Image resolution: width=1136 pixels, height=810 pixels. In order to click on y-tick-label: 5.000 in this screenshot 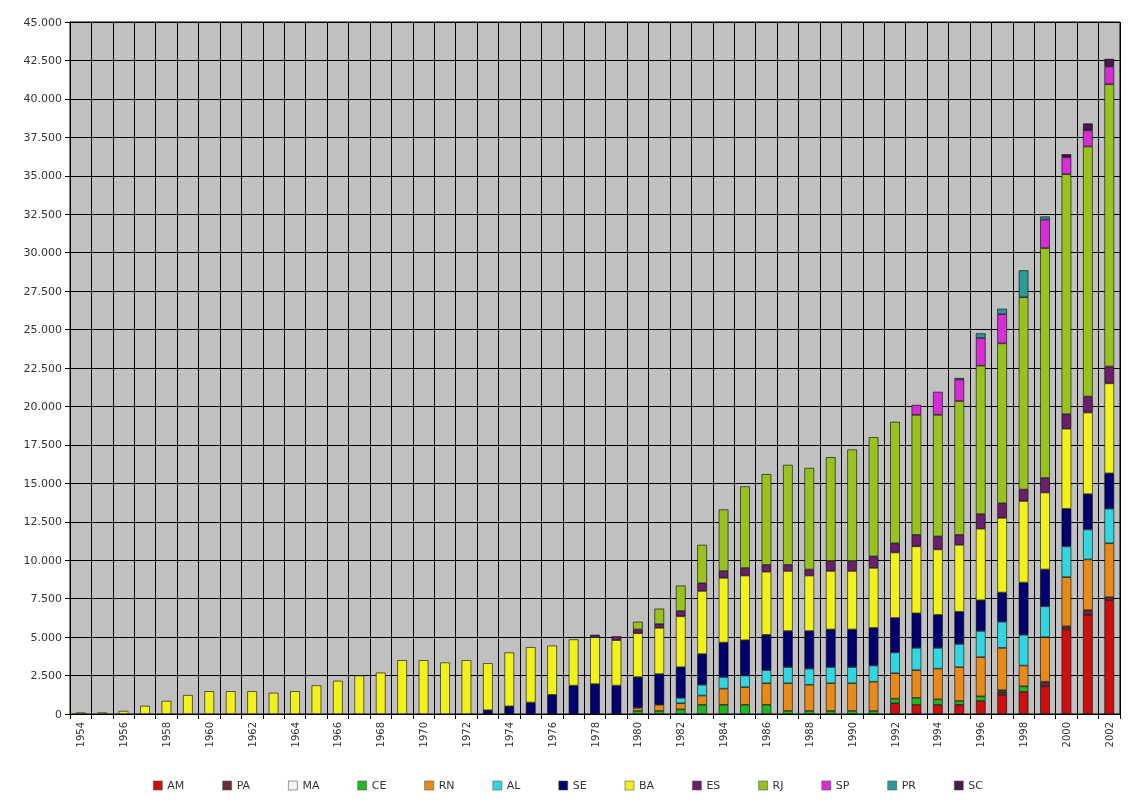, I will do `click(46, 637)`.